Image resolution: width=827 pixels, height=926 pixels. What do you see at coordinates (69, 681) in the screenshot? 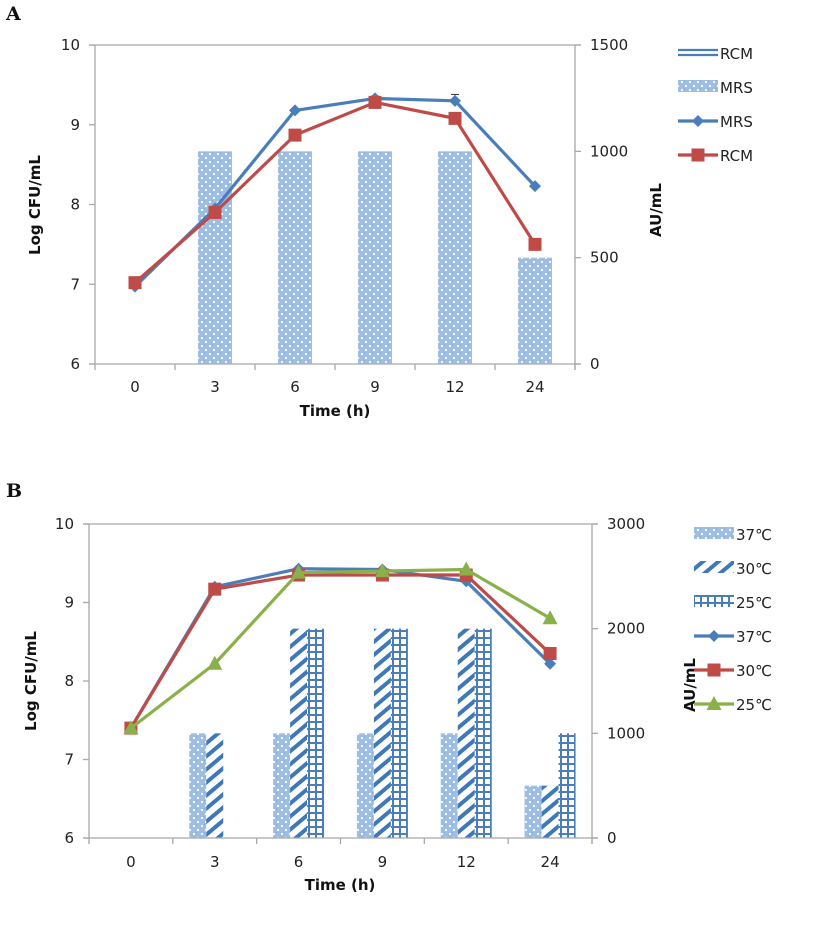
I see `panel-b-y-tick-label: 8` at bounding box center [69, 681].